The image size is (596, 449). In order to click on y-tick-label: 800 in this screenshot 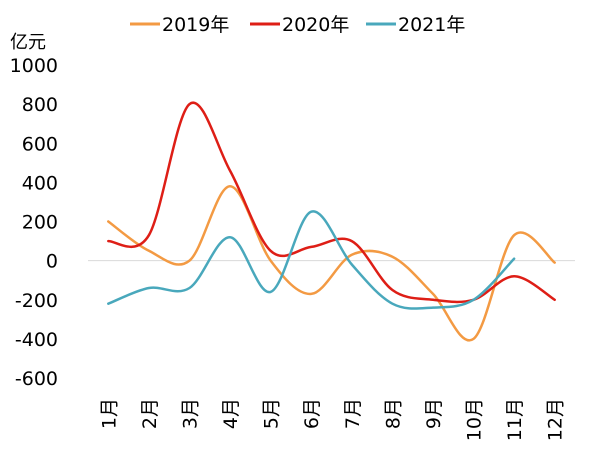, I will do `click(40, 105)`.